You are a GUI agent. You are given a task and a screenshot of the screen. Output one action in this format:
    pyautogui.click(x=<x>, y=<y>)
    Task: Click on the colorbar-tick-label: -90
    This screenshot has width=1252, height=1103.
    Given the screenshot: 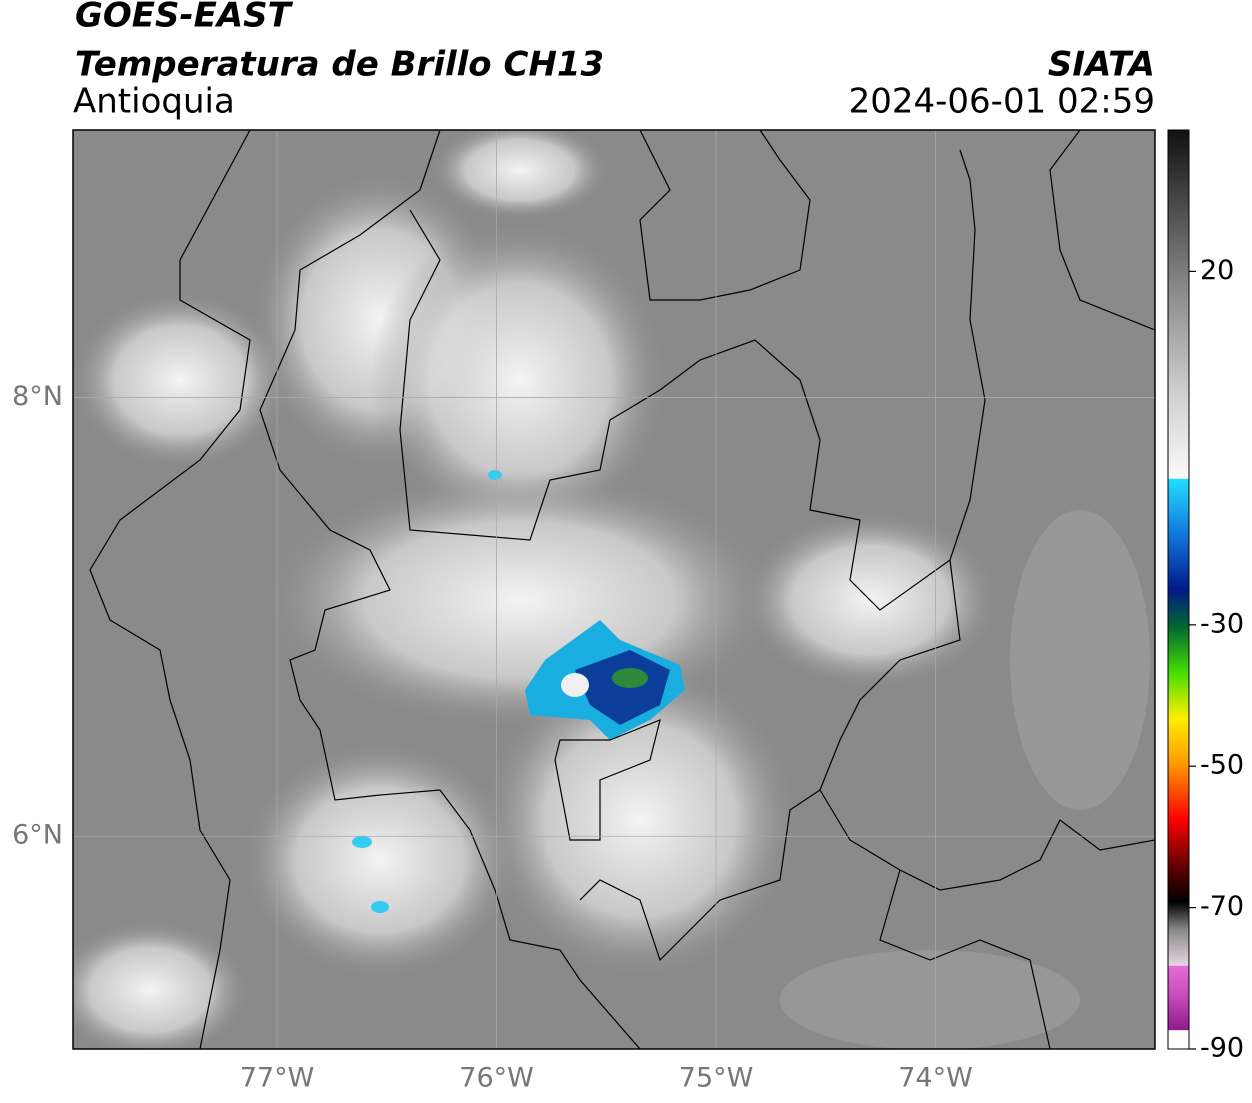 What is the action you would take?
    pyautogui.click(x=1222, y=1048)
    